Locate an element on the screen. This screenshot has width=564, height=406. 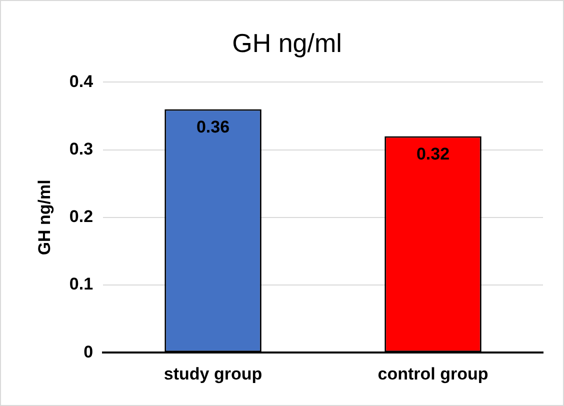
y-tick-label: 0.4 is located at coordinates (81, 81).